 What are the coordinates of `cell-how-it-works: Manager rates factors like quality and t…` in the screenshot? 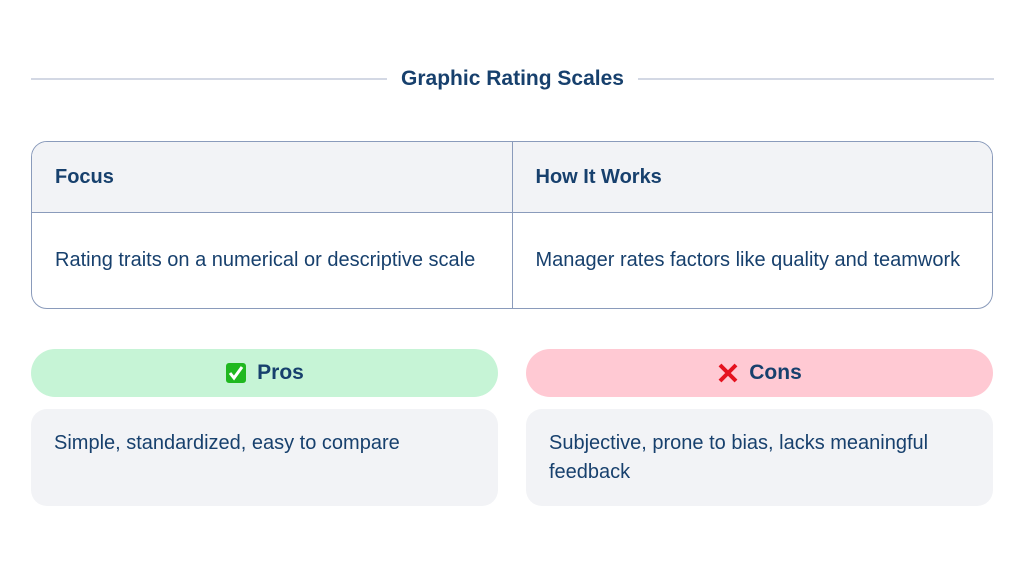 It's located at (752, 260).